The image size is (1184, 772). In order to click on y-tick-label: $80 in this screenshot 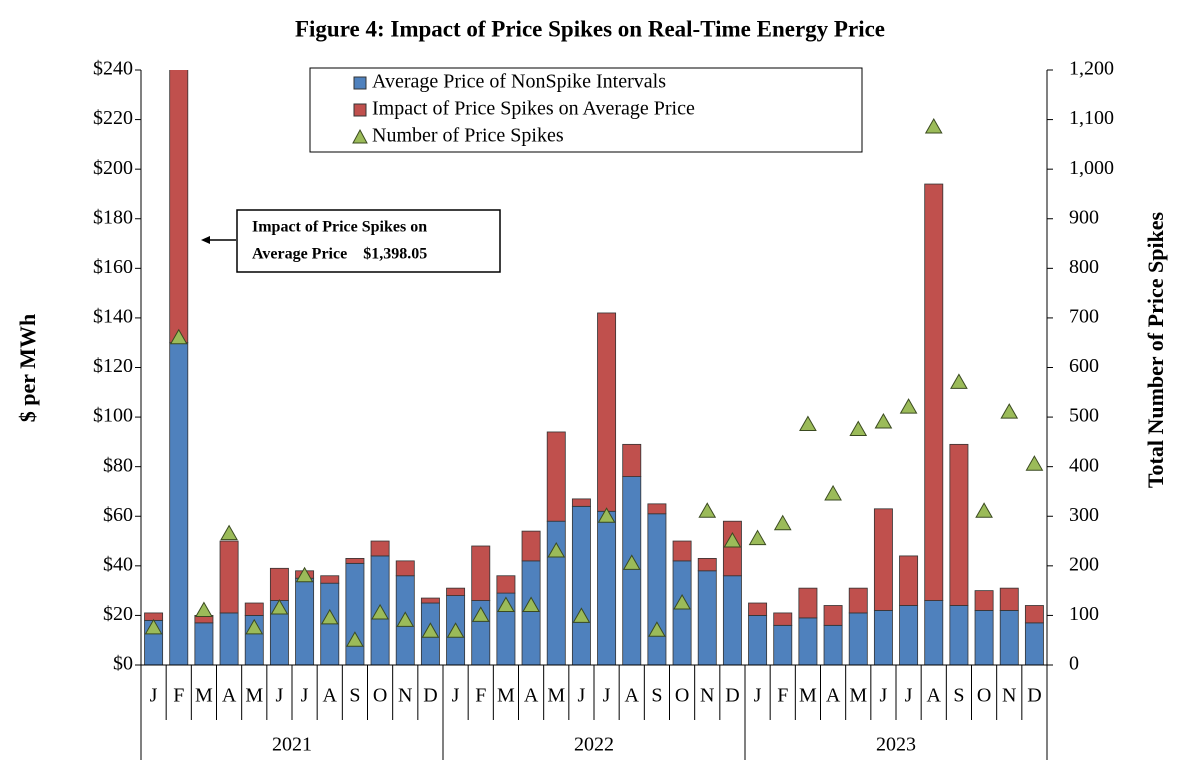, I will do `click(118, 465)`.